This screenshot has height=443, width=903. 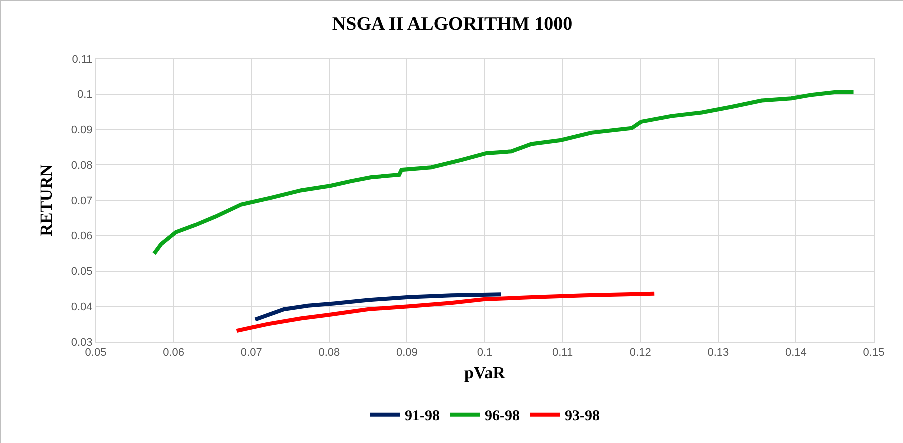 I want to click on x-tick-label: 0.06, so click(x=174, y=353).